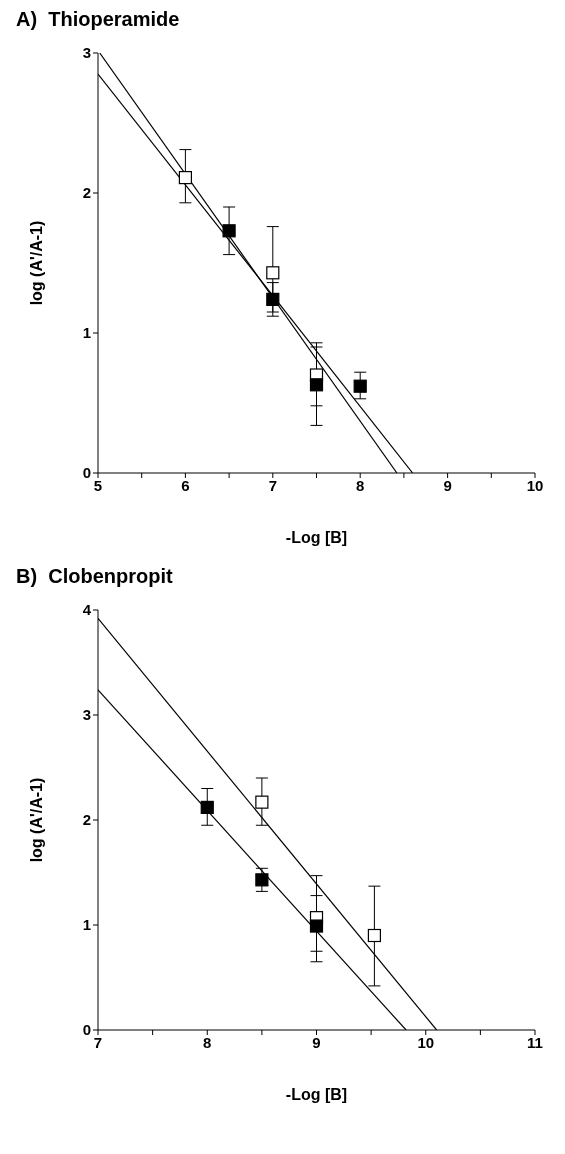 The width and height of the screenshot is (565, 1154). What do you see at coordinates (87, 610) in the screenshot?
I see `y-tick-label: 4` at bounding box center [87, 610].